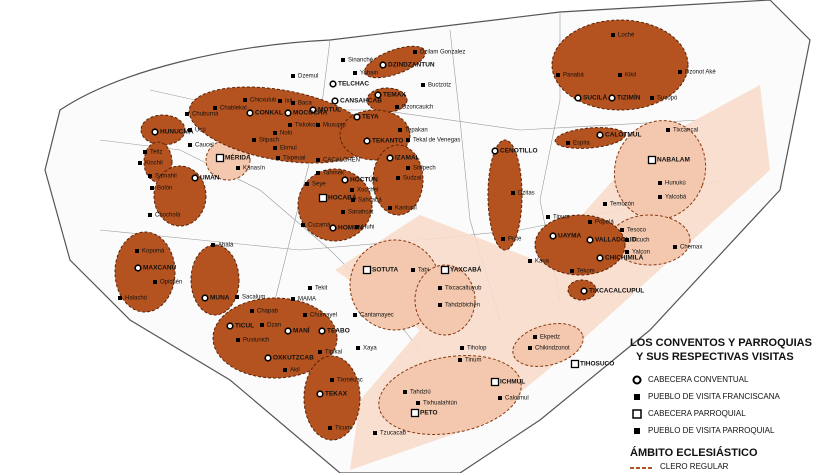 Image resolution: width=840 pixels, height=473 pixels. I want to click on place-label: TELCHAC, so click(353, 84).